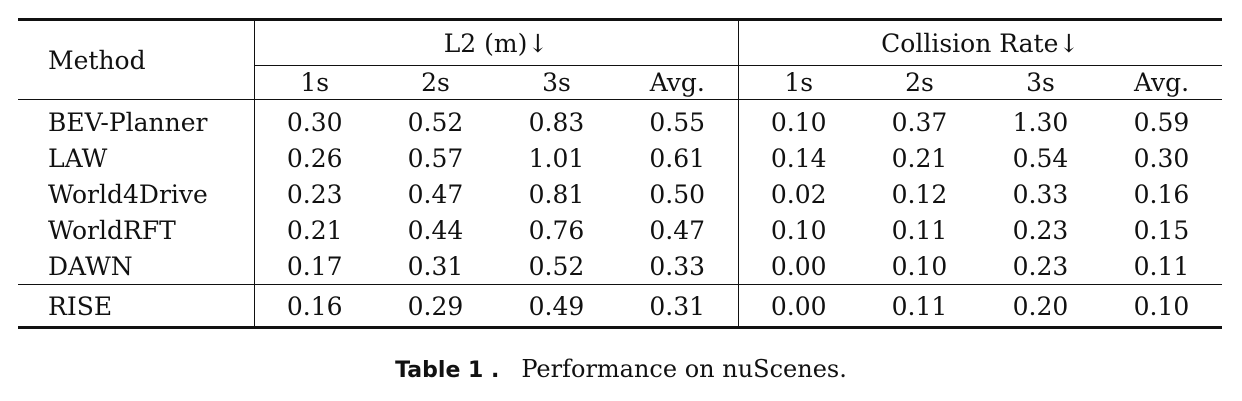 This screenshot has height=401, width=1242. What do you see at coordinates (919, 119) in the screenshot?
I see `value-cell: 0.37` at bounding box center [919, 119].